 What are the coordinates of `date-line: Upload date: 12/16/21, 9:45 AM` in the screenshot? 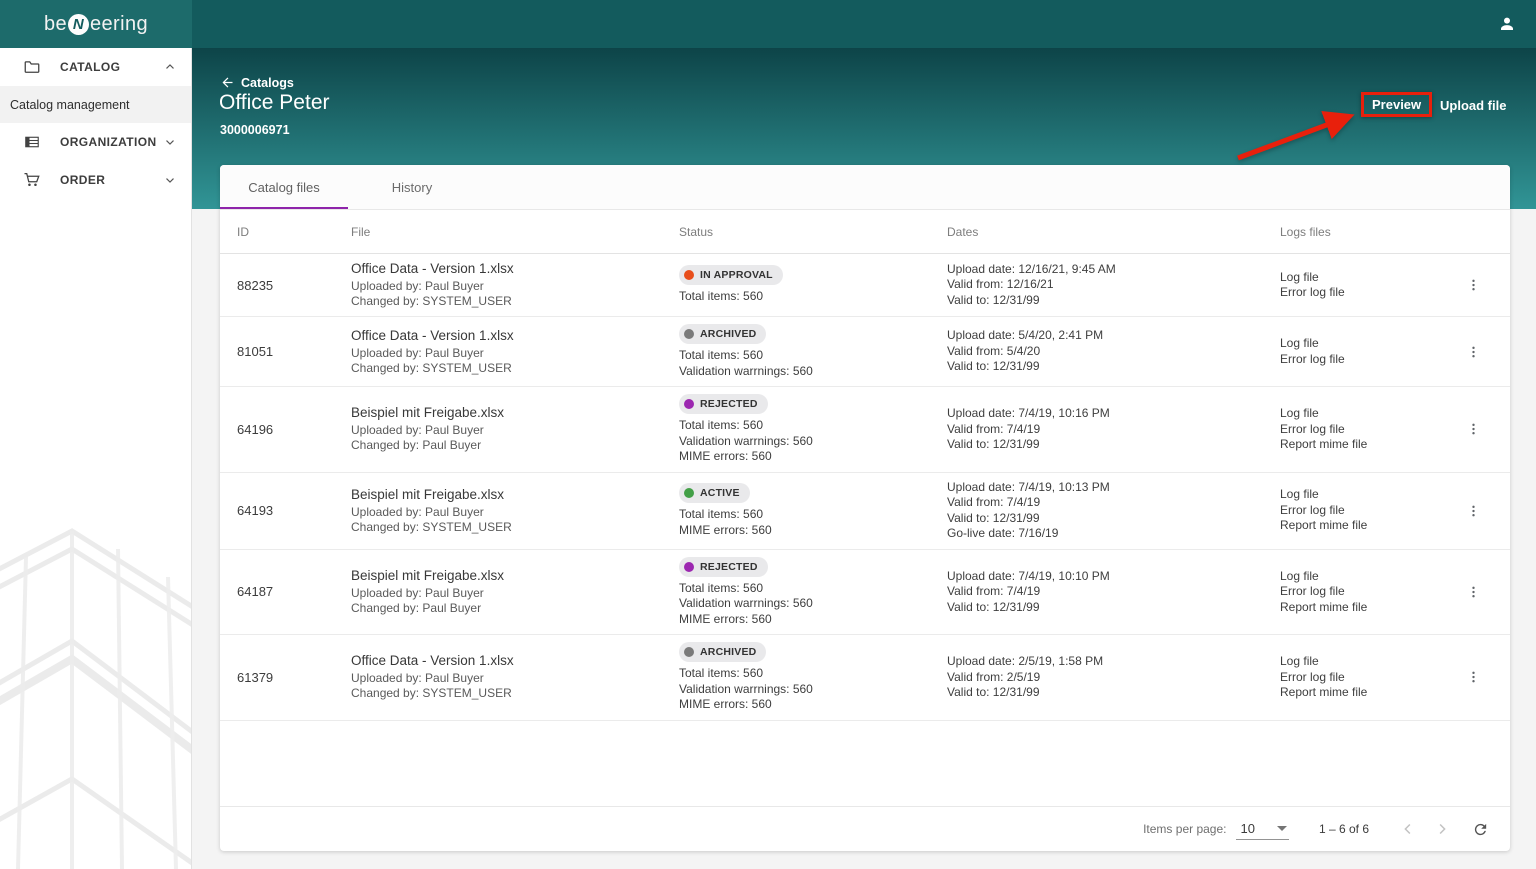 It's located at (1031, 268).